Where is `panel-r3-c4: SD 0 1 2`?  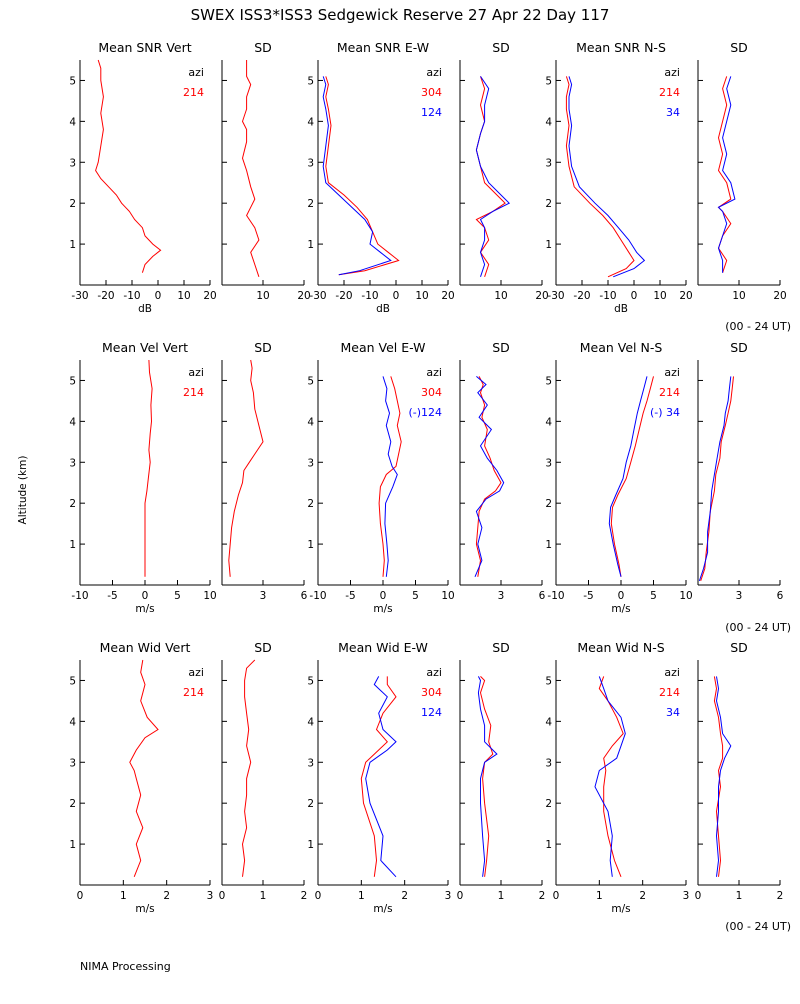 panel-r3-c4: SD 0 1 2 is located at coordinates (501, 771).